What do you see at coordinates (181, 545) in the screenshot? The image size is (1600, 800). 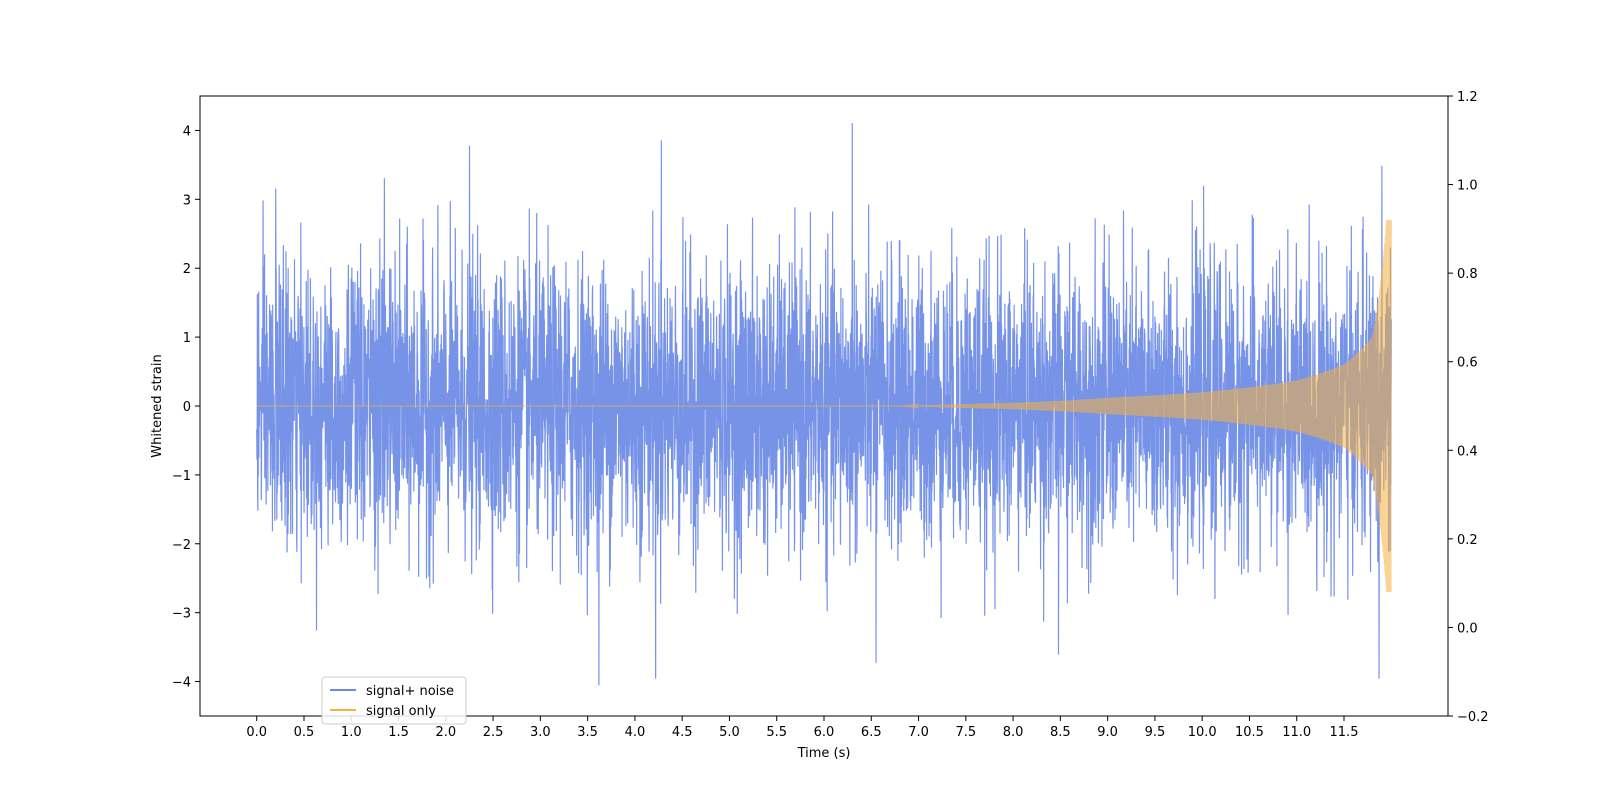 I see `y-tick-label: −2` at bounding box center [181, 545].